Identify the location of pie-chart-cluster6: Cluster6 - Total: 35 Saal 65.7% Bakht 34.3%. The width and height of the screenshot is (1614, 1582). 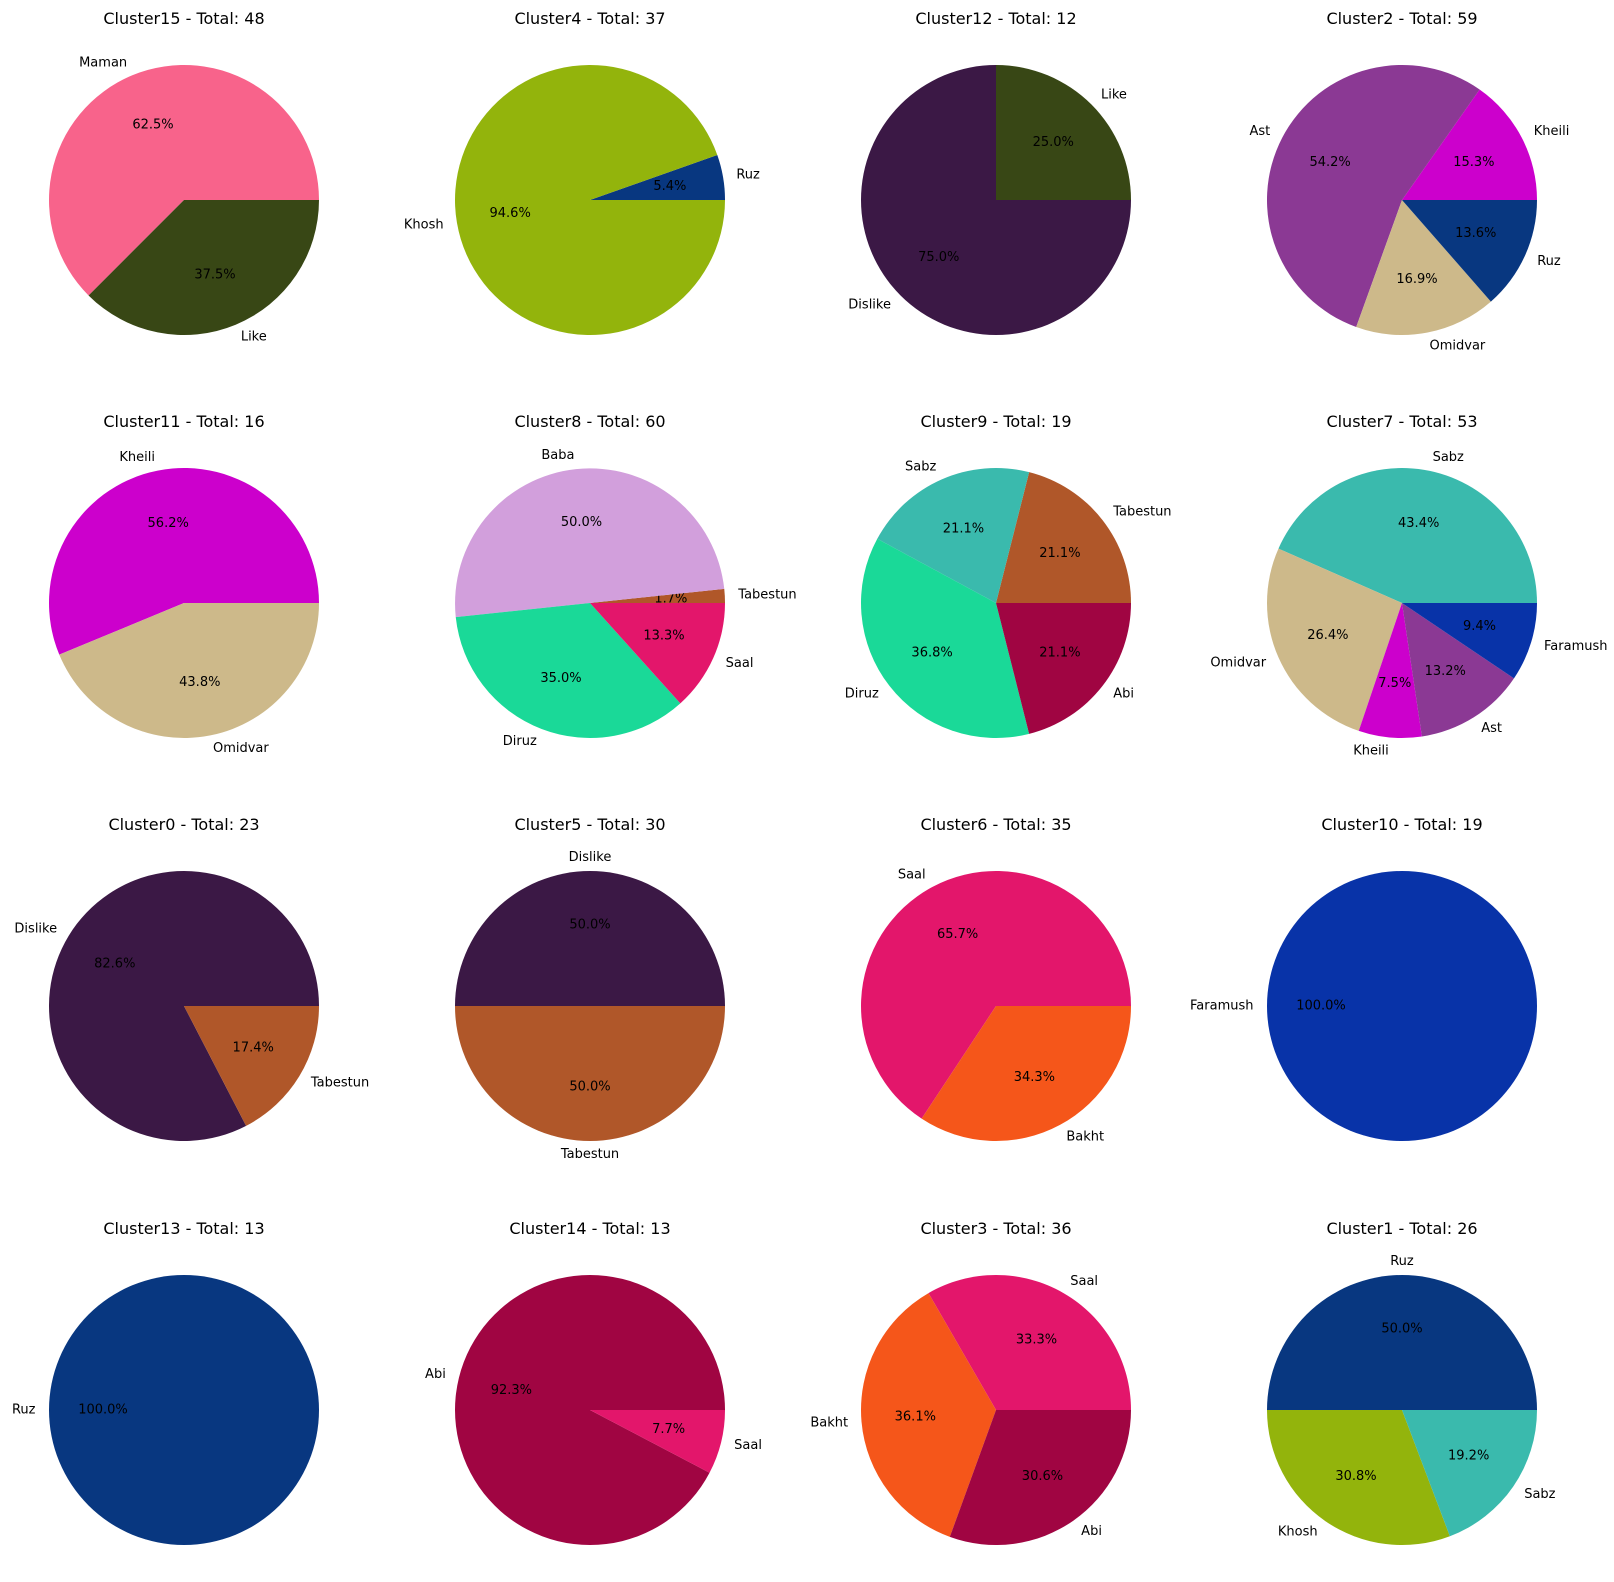
(996, 979).